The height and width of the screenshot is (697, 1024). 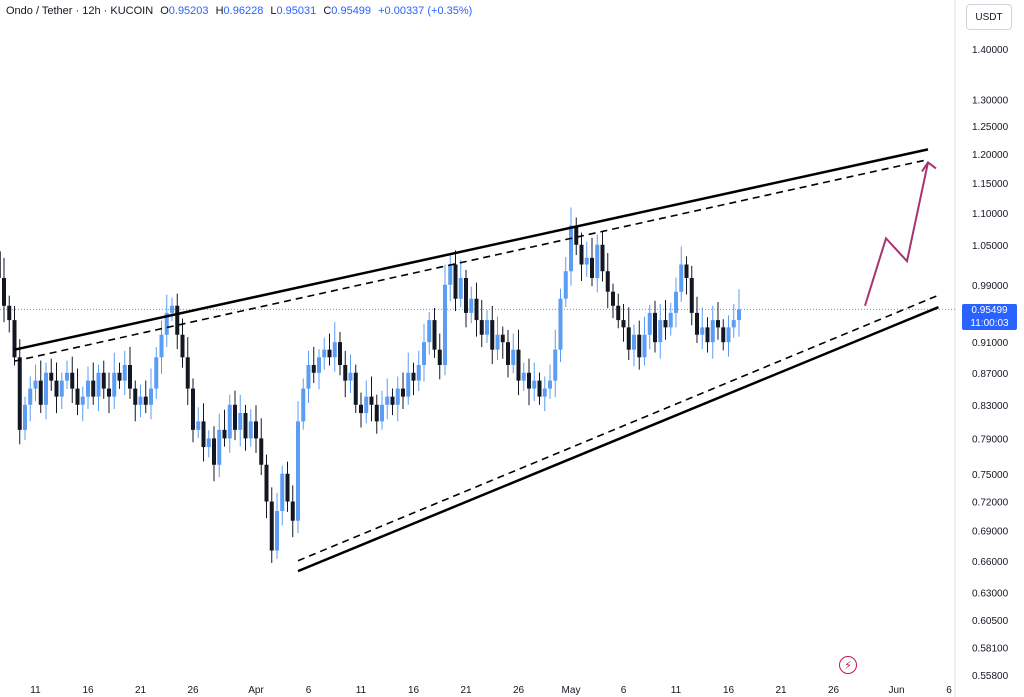 What do you see at coordinates (989, 17) in the screenshot?
I see `currency-selector: USDT` at bounding box center [989, 17].